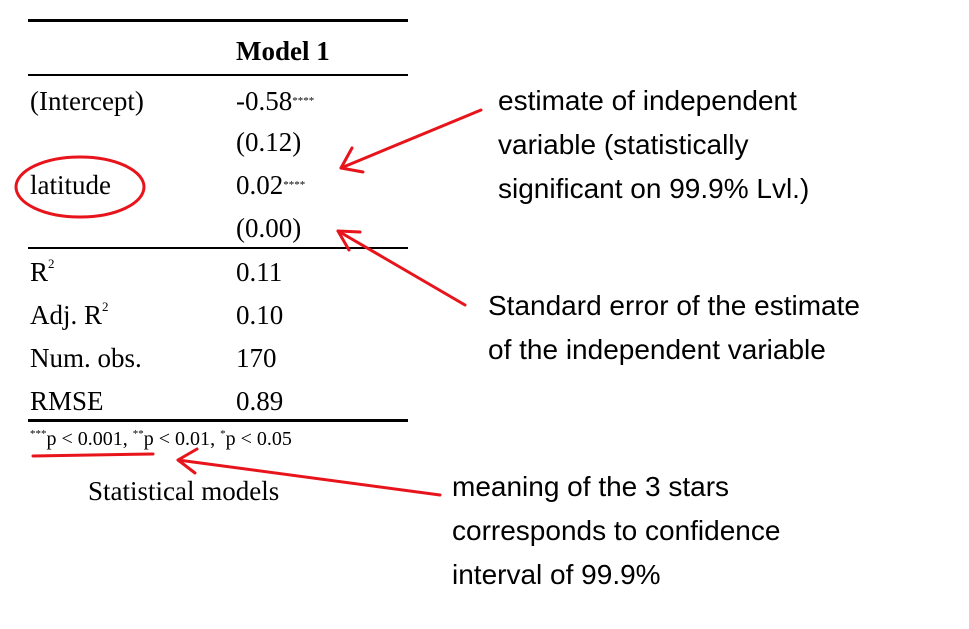  Describe the element at coordinates (93, 455) in the screenshot. I see `stars-underline` at that location.